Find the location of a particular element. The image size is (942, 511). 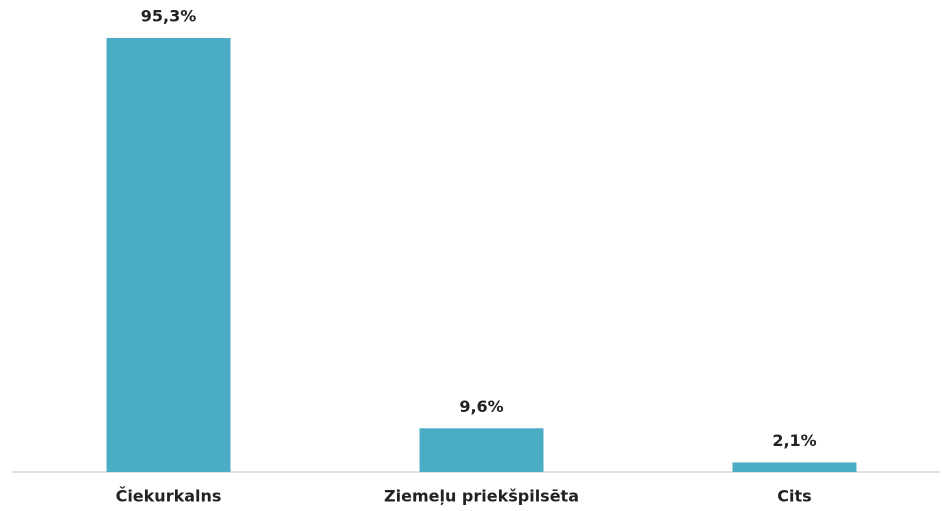

data-label: 2,1% is located at coordinates (794, 440).